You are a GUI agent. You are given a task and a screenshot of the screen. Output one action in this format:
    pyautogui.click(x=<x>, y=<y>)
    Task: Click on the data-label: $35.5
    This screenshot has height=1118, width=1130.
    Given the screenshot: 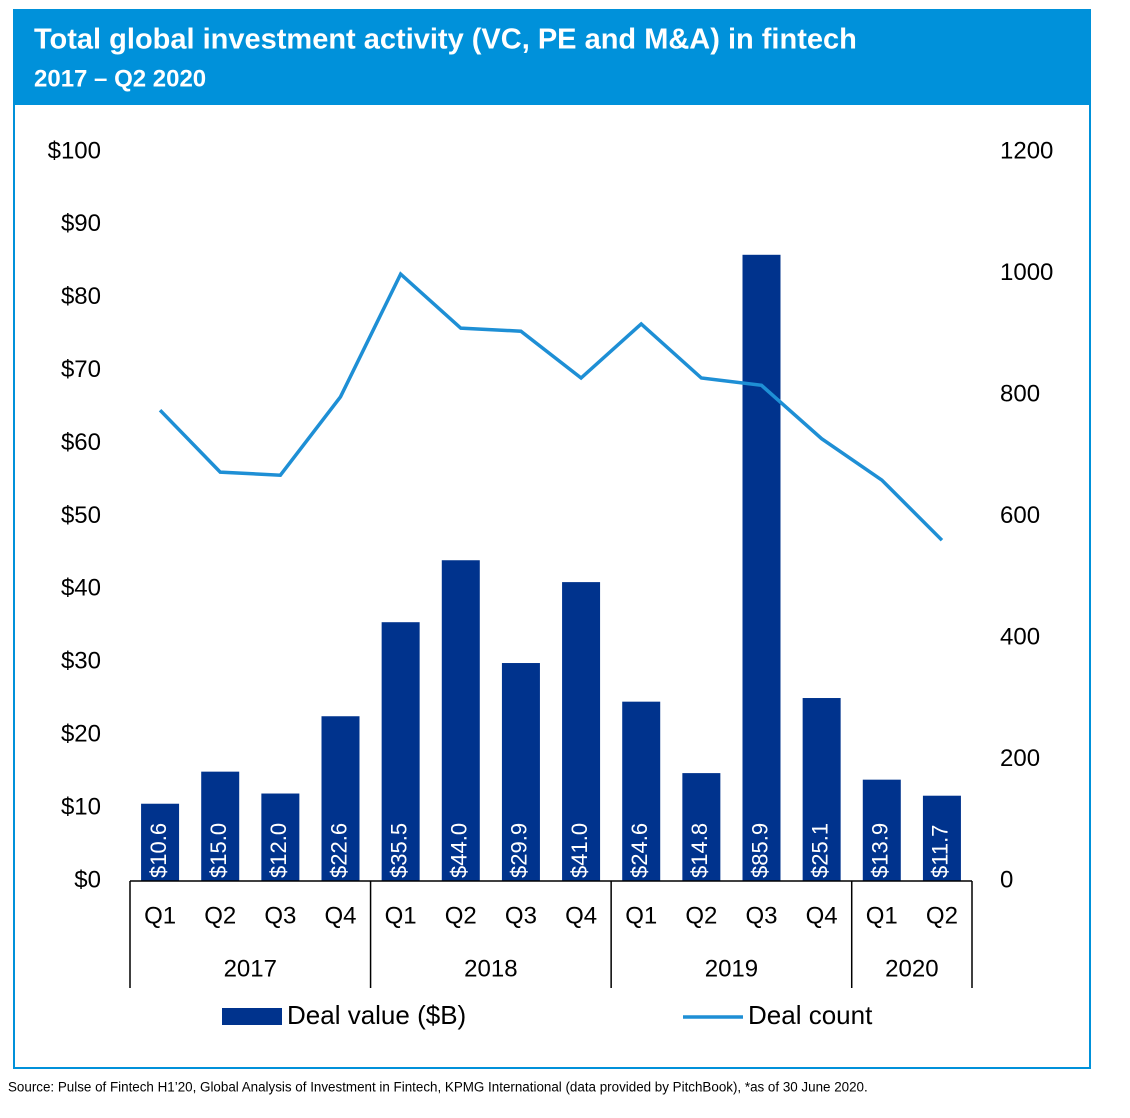 What is the action you would take?
    pyautogui.click(x=398, y=850)
    